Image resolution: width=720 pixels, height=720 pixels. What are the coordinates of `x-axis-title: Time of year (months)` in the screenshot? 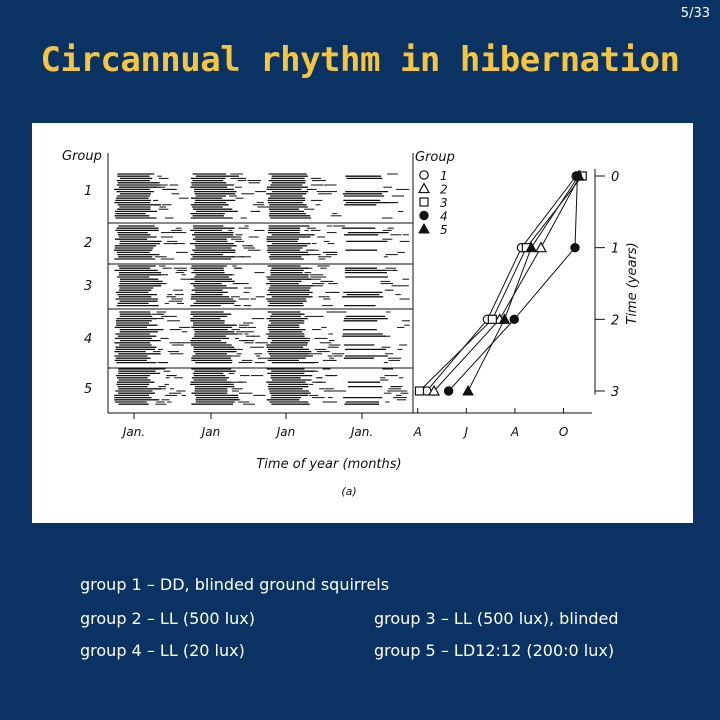 It's located at (328, 464).